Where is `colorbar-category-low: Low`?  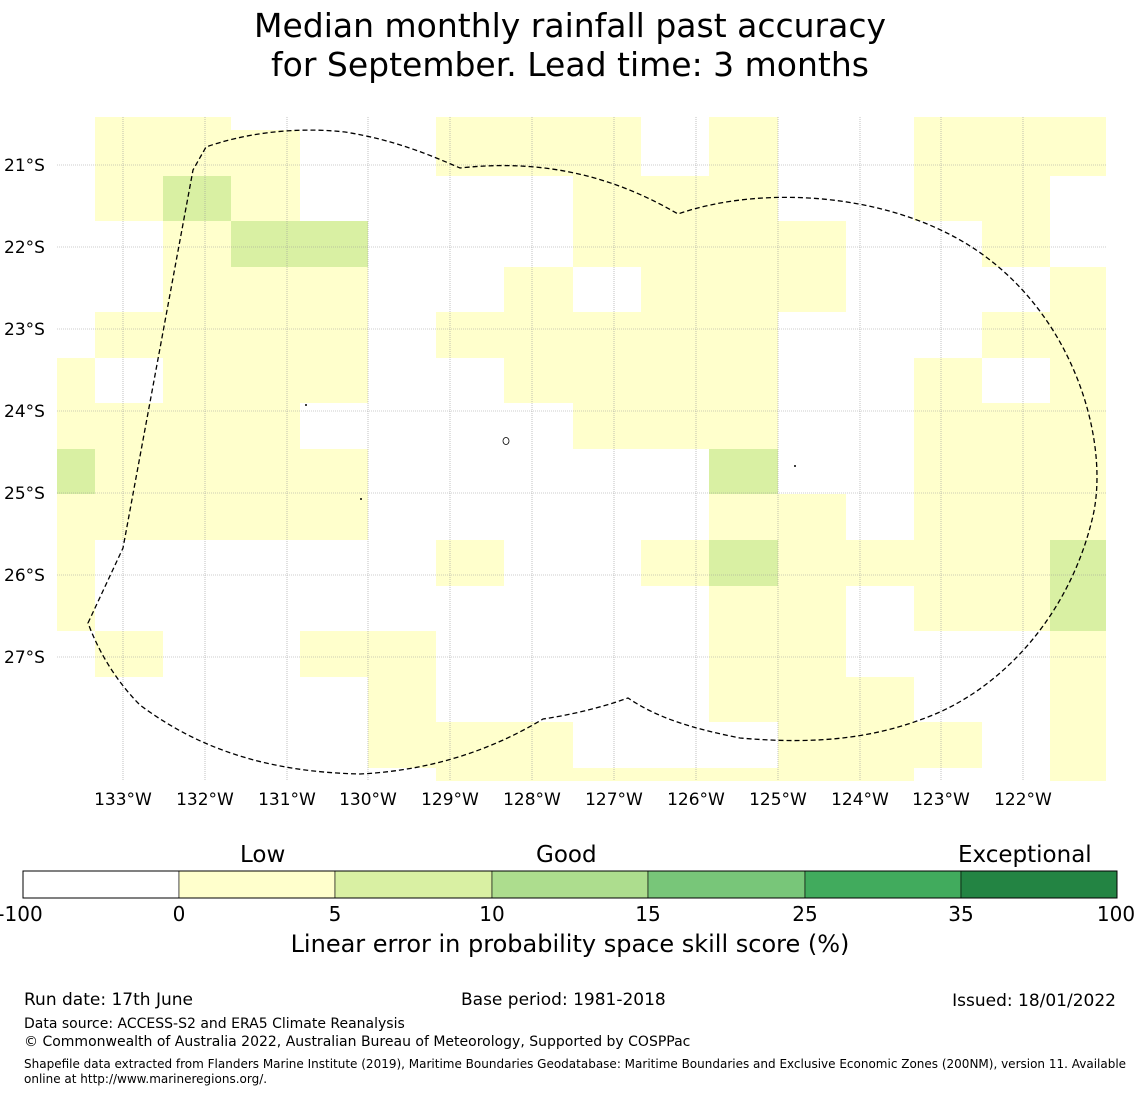 colorbar-category-low: Low is located at coordinates (263, 855).